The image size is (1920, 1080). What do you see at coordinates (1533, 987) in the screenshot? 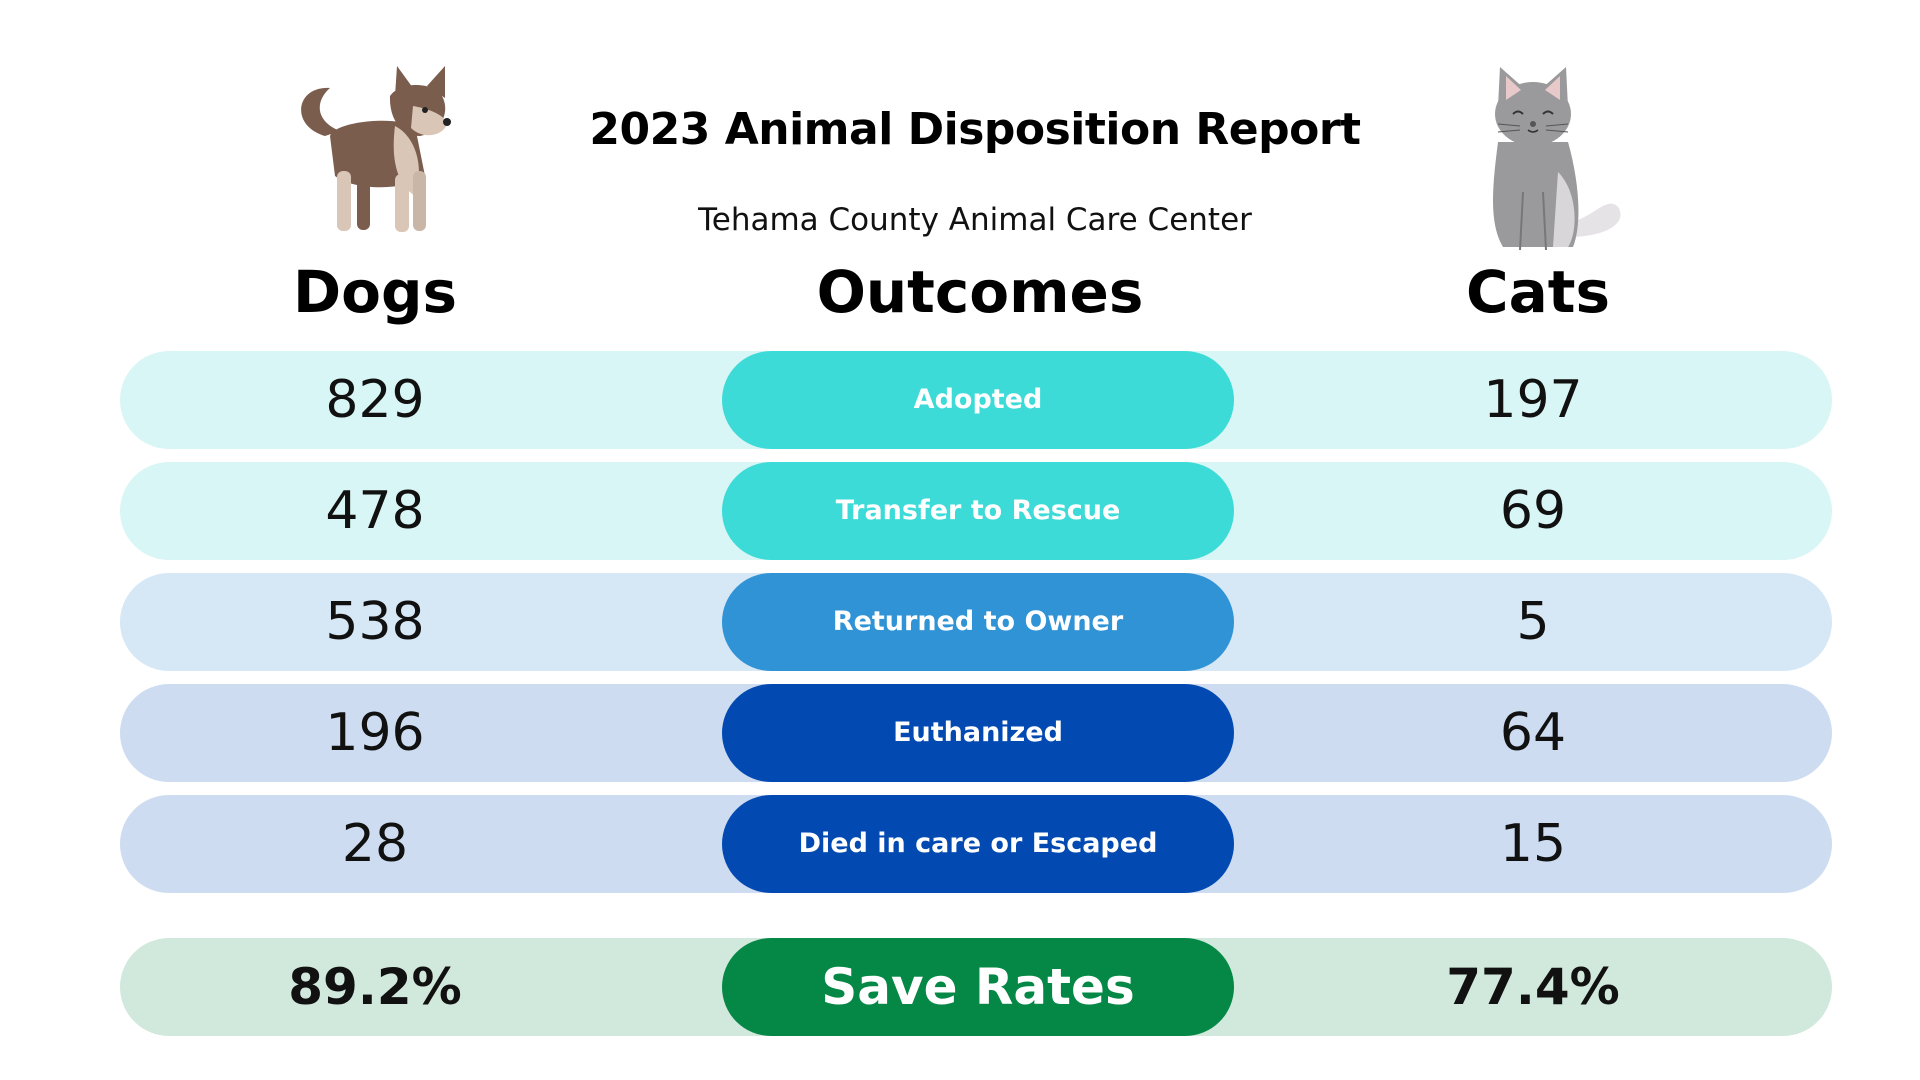
I see `cats-save-rate: 77.4%` at bounding box center [1533, 987].